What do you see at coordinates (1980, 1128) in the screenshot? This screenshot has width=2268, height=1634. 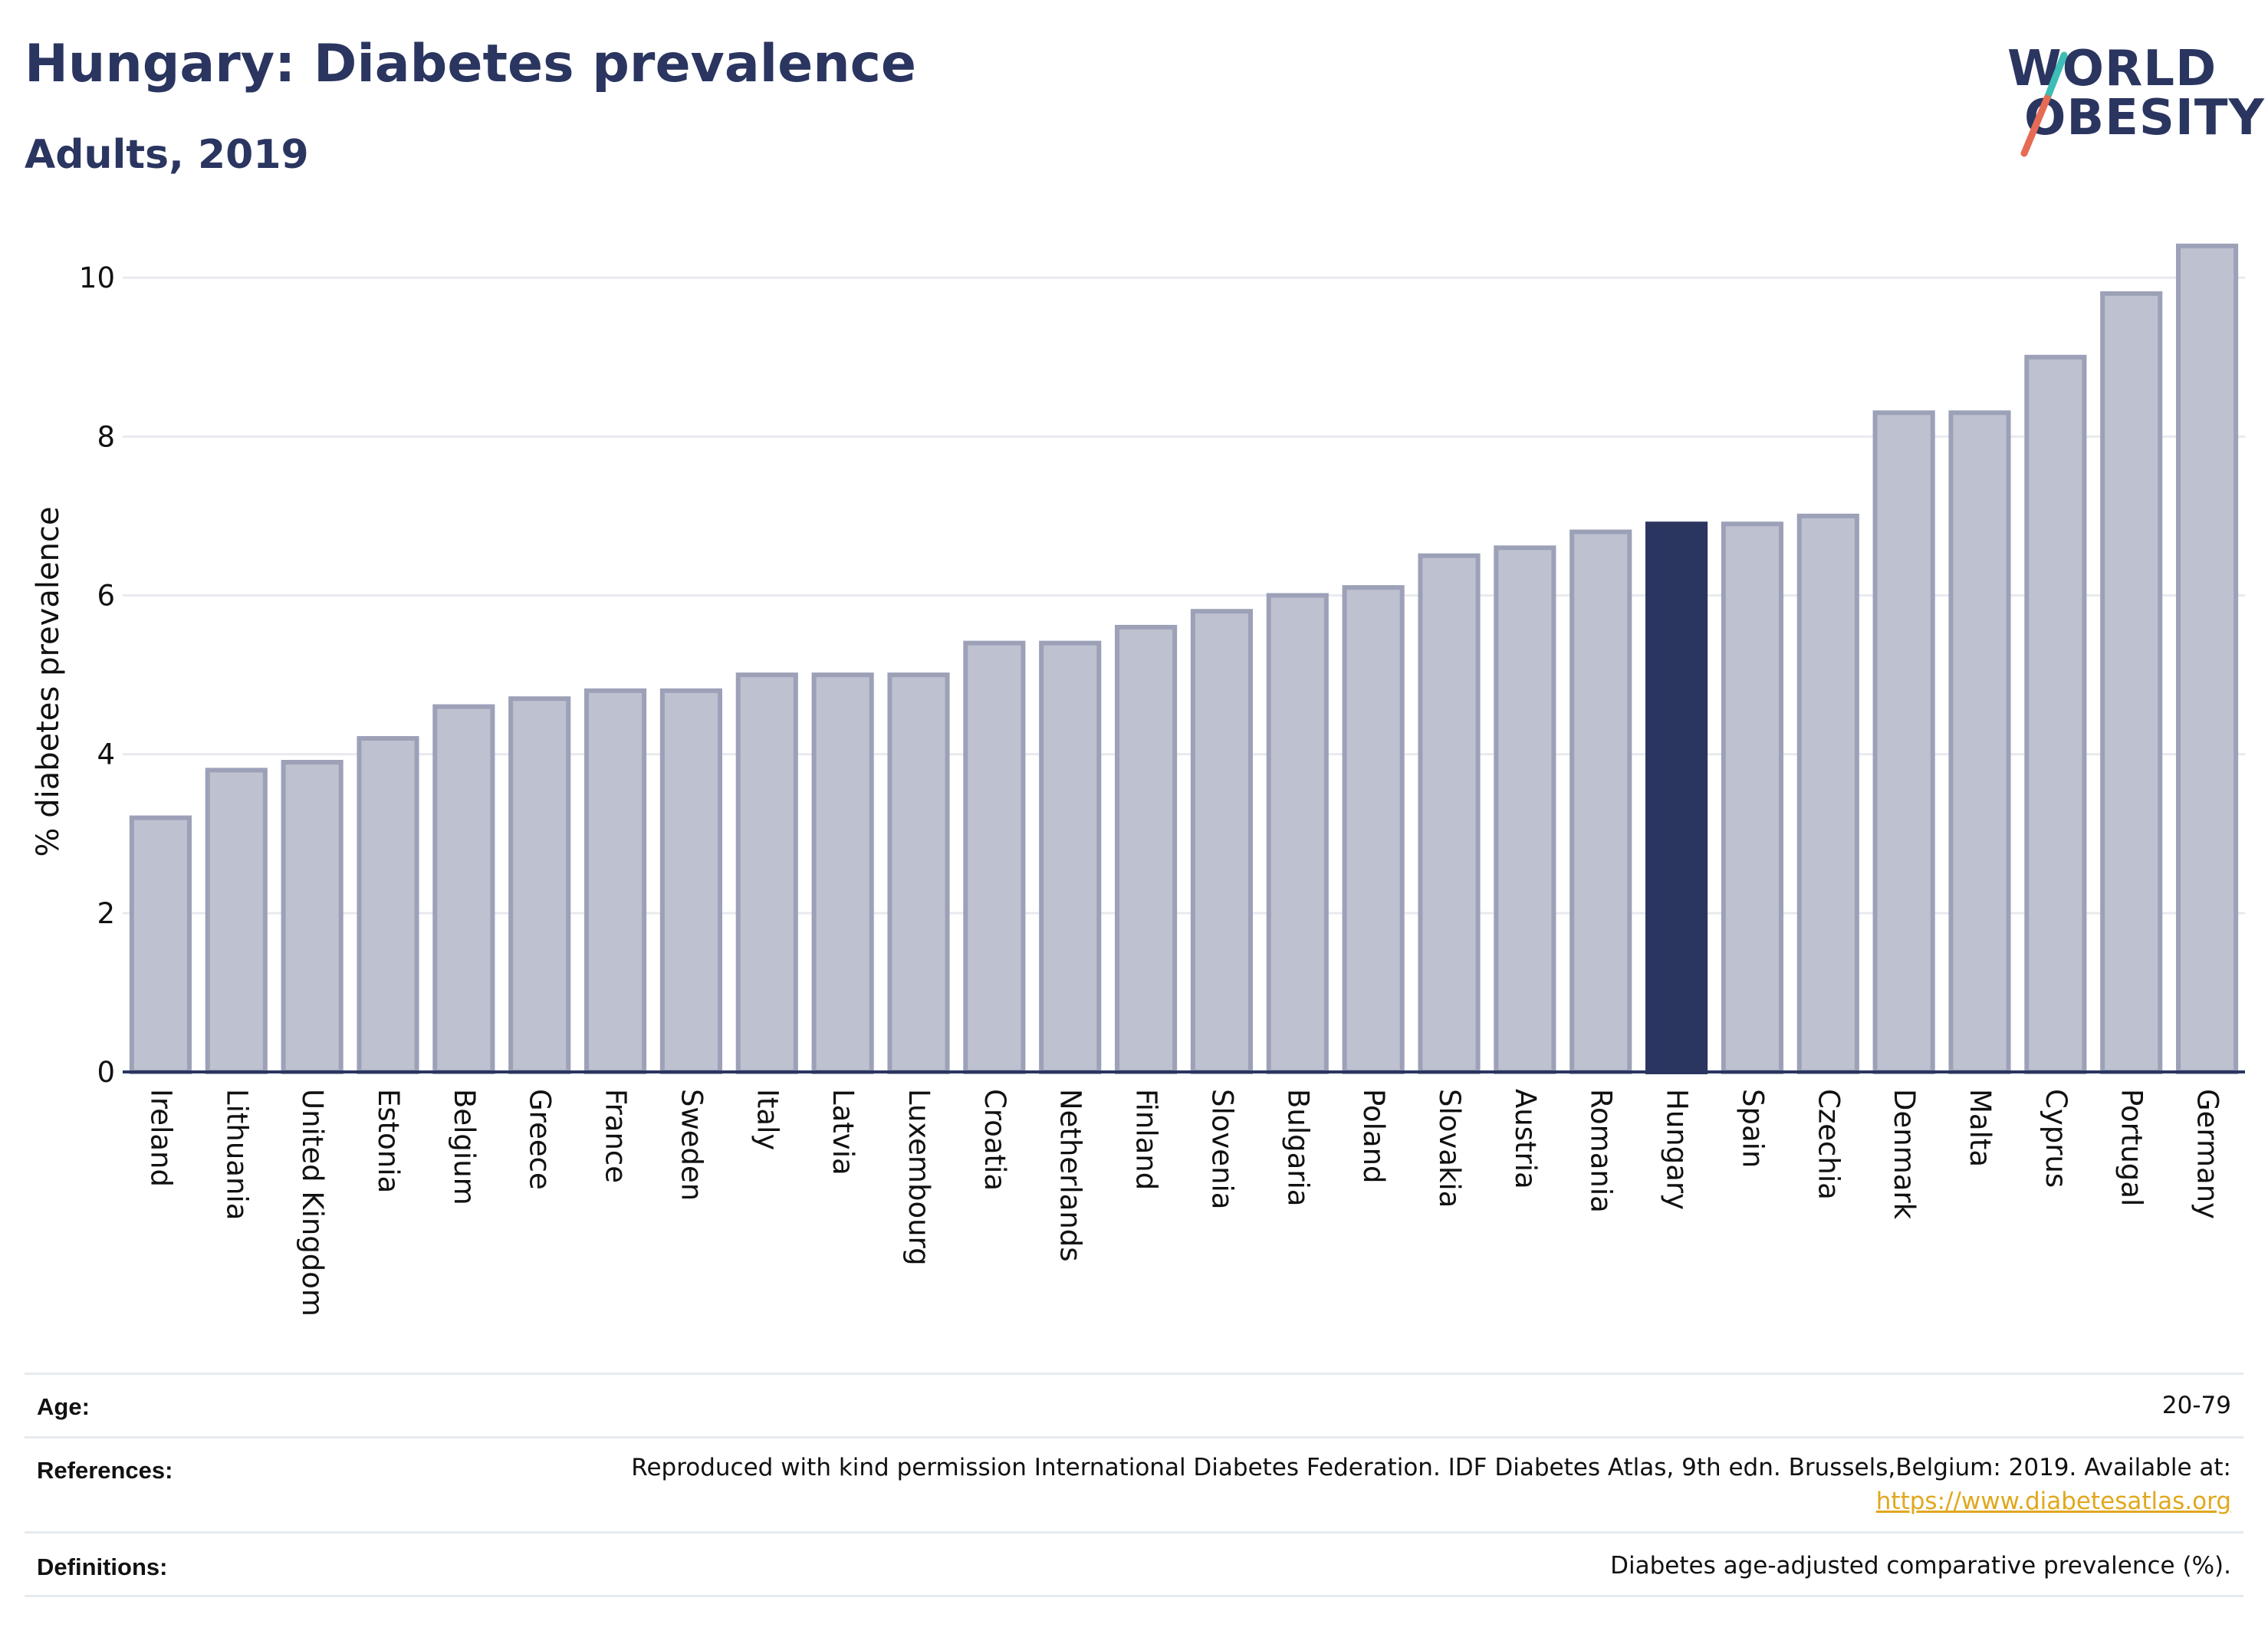 I see `x-tick-label: Malta` at bounding box center [1980, 1128].